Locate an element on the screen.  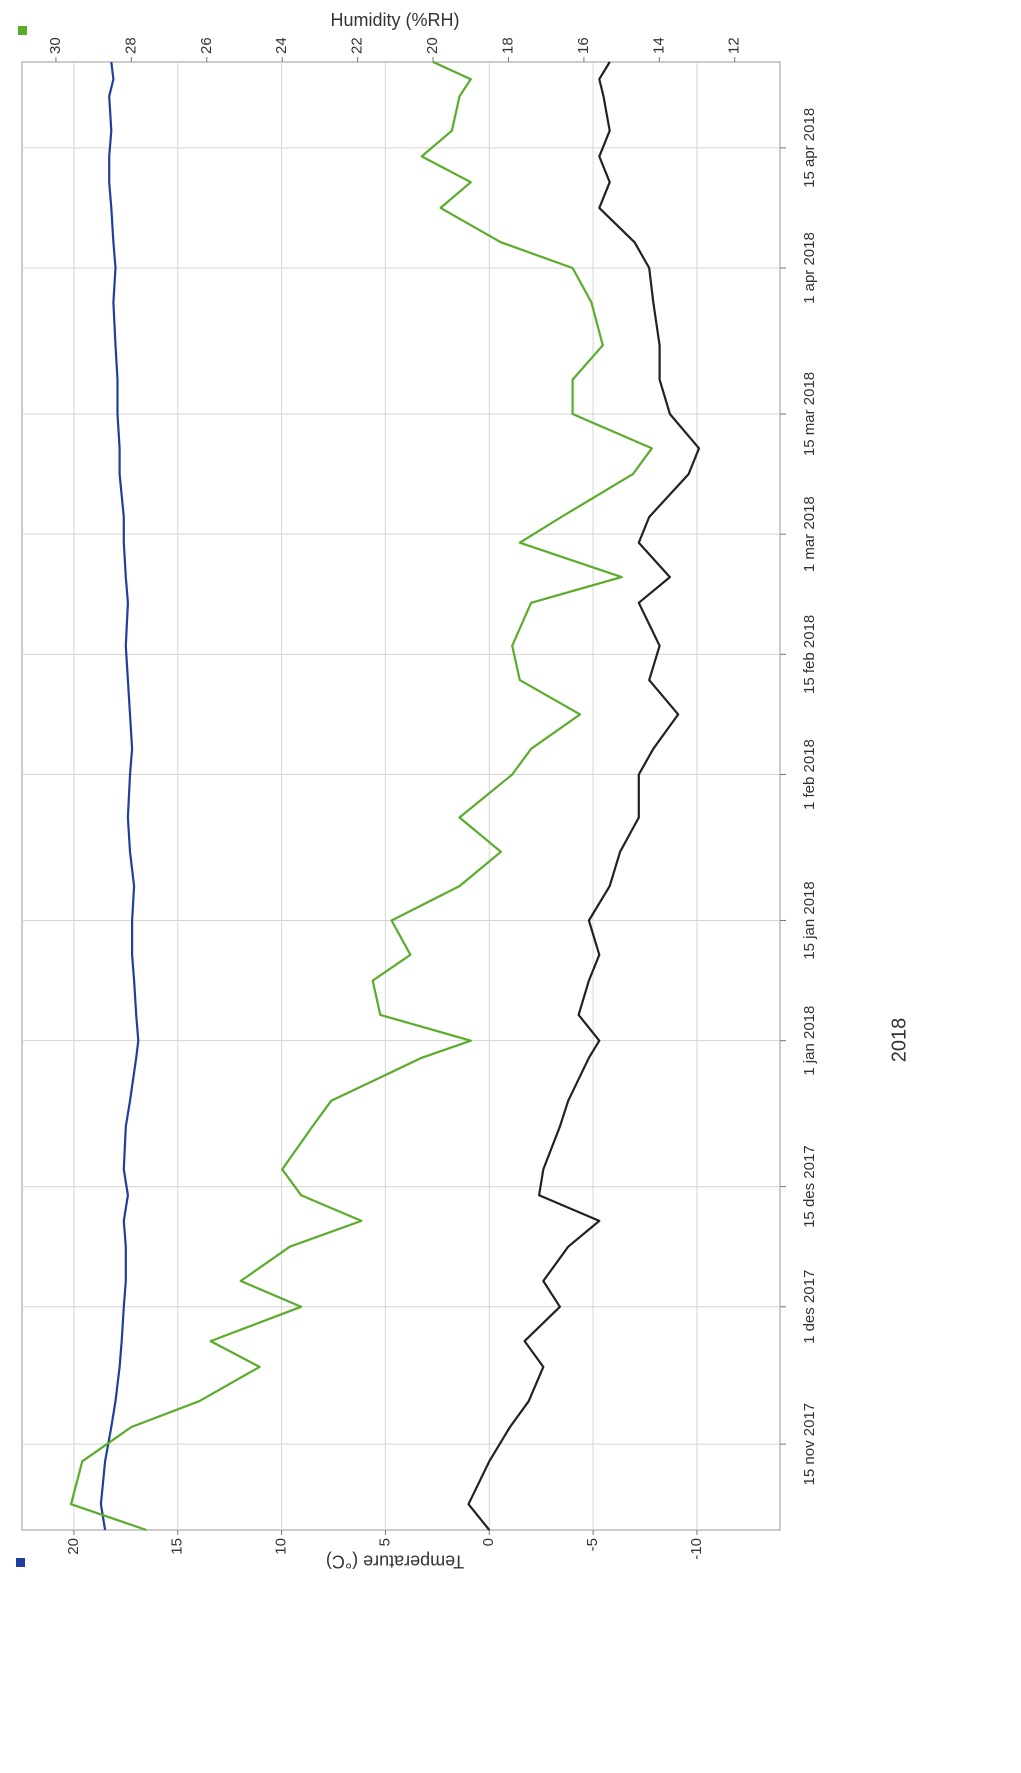
x-tick-label: 1 apr 2018 is located at coordinates (809, 268).